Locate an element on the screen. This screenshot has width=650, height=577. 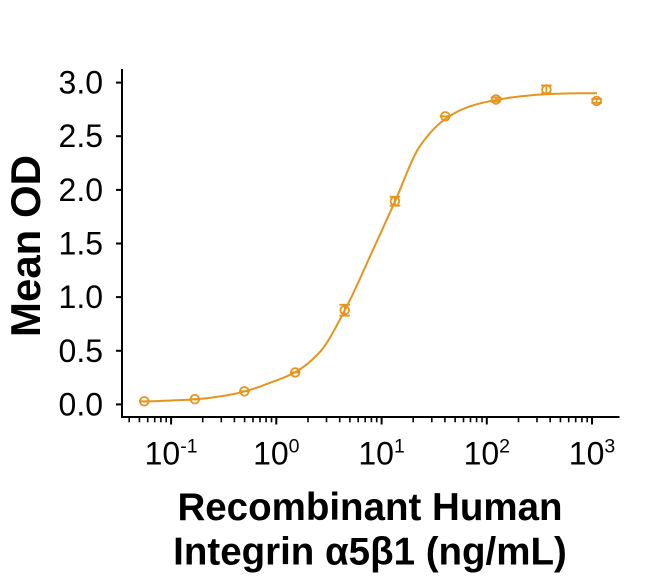
svg-text: 3.0 is located at coordinates (81, 83).